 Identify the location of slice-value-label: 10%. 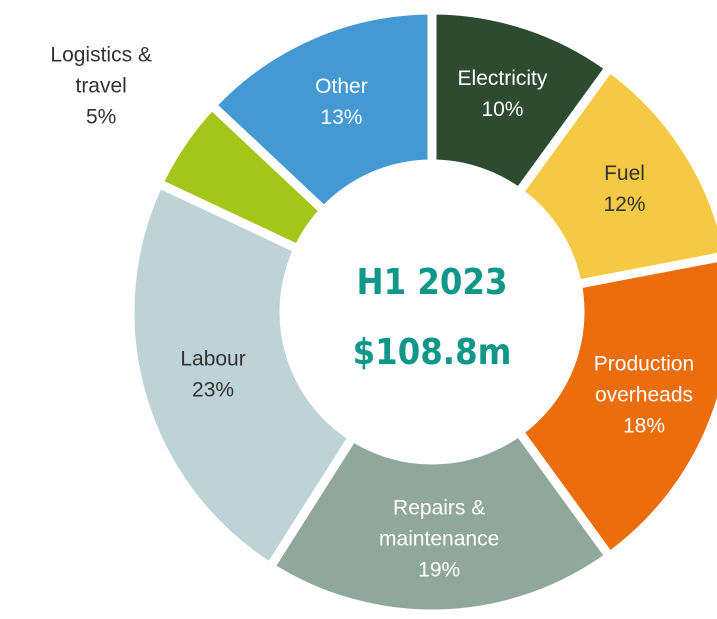
(502, 109).